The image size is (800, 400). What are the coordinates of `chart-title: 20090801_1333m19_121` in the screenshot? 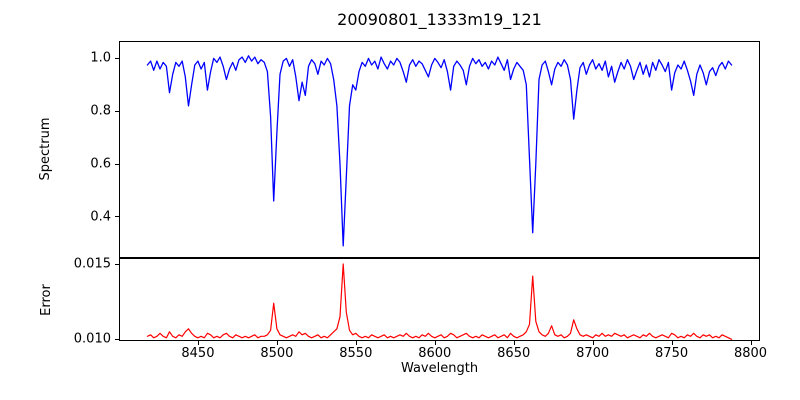 It's located at (439, 19).